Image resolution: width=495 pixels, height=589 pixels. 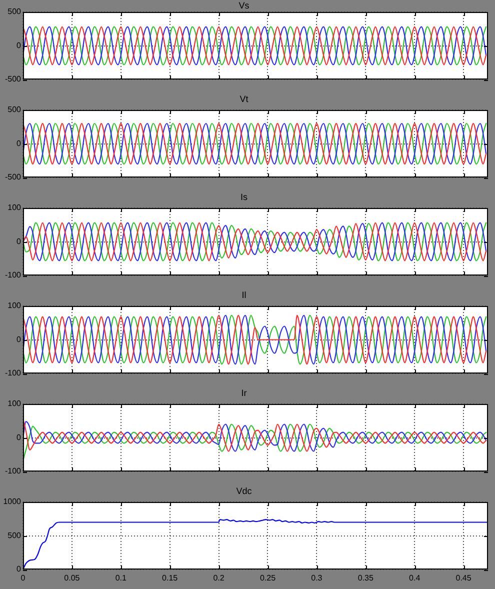 I want to click on x-tick-label: 0.4, so click(x=415, y=578).